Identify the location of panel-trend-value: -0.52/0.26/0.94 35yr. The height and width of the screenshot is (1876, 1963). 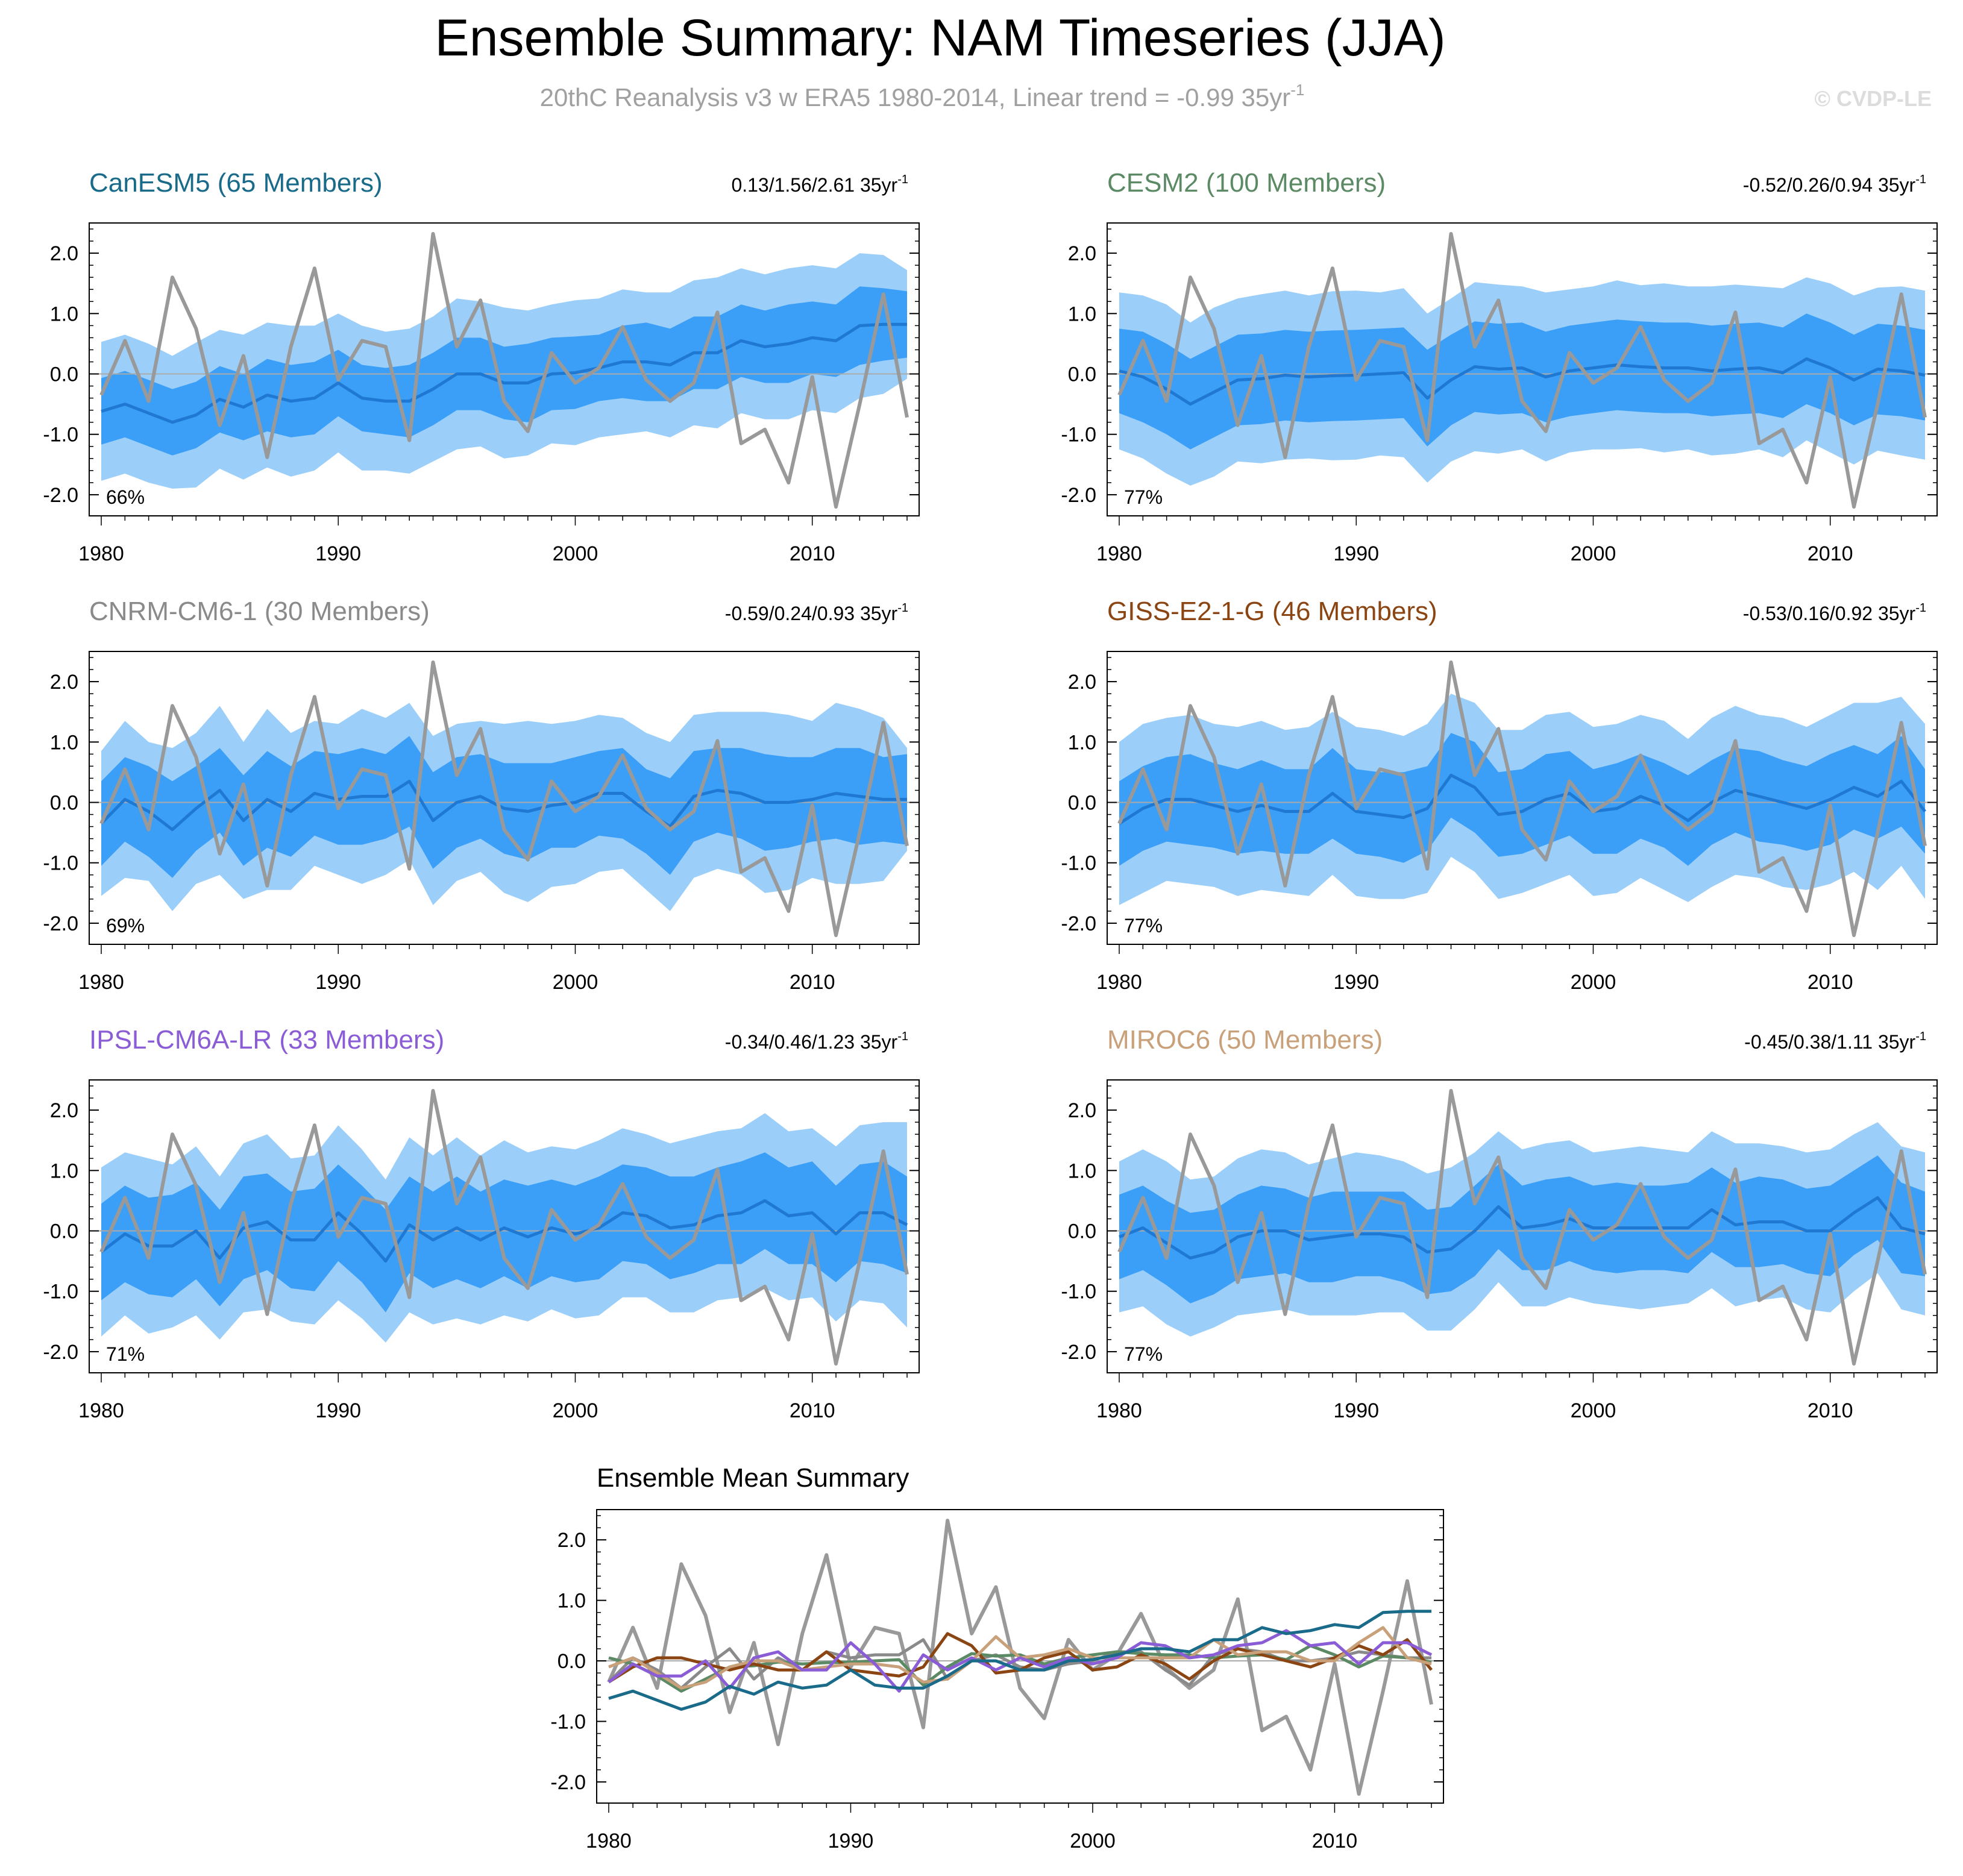
(1829, 185).